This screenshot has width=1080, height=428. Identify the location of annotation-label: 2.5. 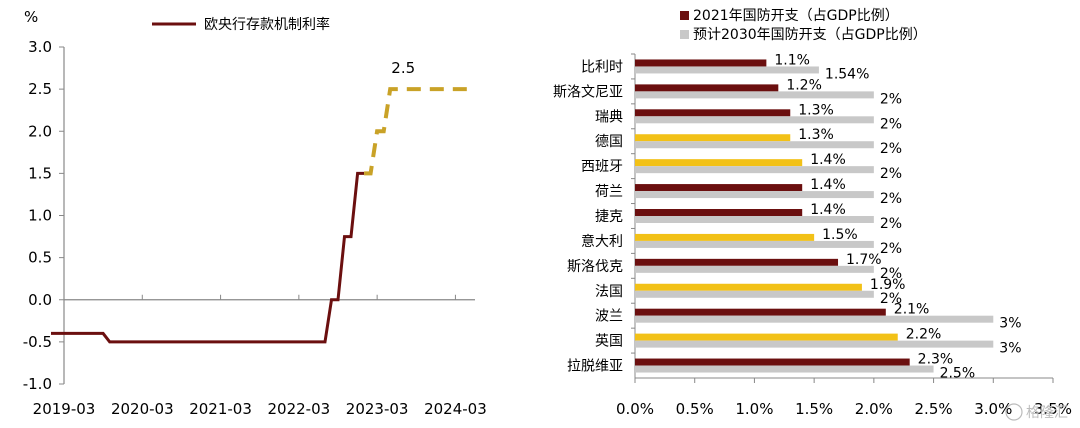
(403, 68).